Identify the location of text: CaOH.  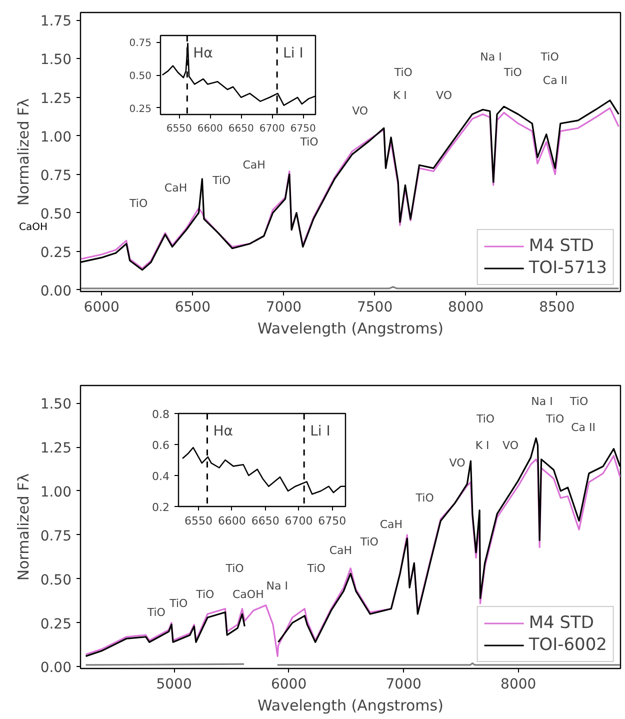
(33, 228).